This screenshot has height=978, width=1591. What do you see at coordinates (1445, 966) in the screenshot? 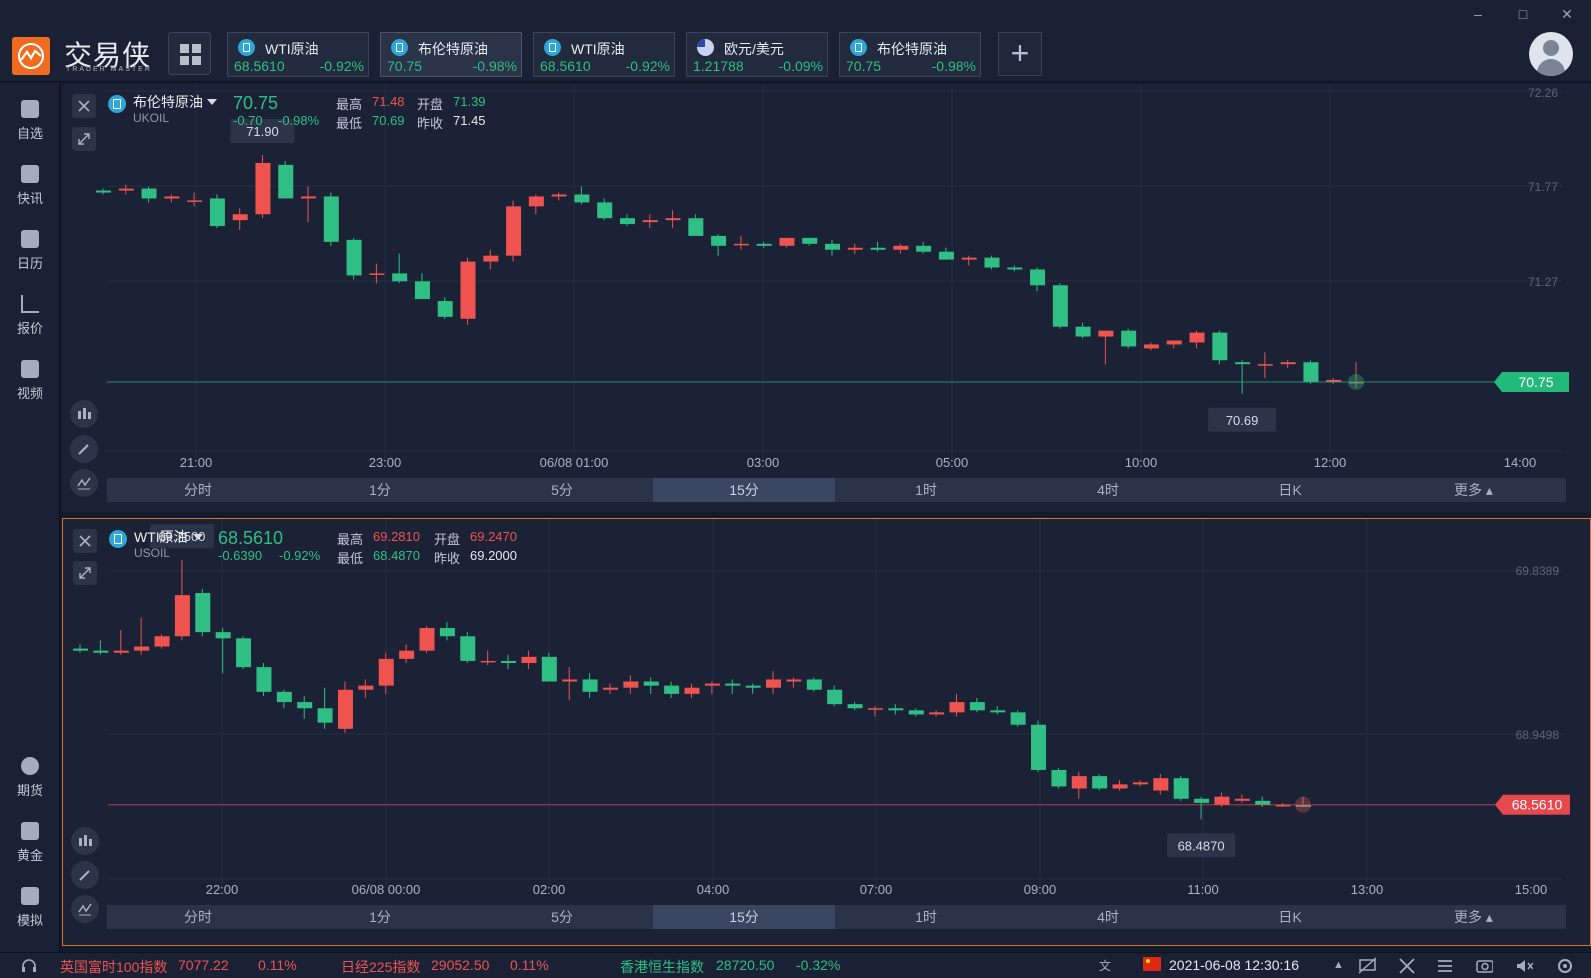
I see `menu-list-icon` at bounding box center [1445, 966].